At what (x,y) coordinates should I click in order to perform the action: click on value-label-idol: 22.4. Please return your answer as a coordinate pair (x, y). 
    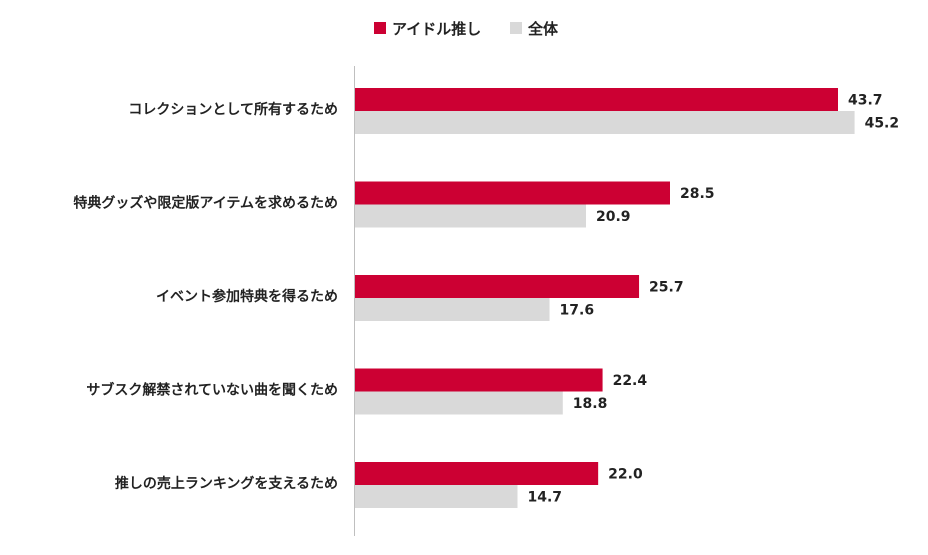
    Looking at the image, I should click on (630, 381).